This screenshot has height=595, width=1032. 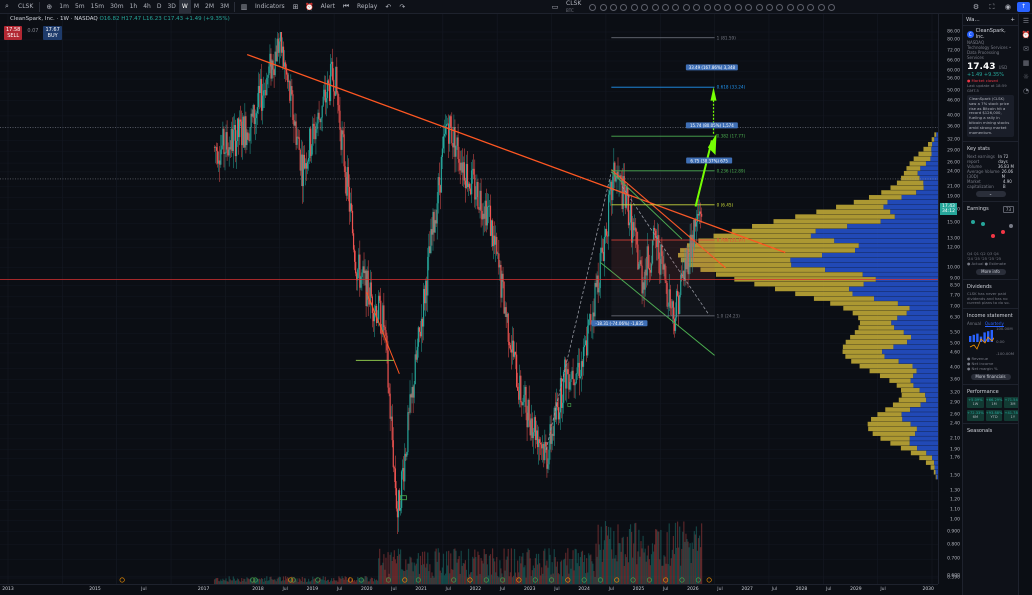 What do you see at coordinates (52, 33) in the screenshot?
I see `buy-button: 17.67 BUY` at bounding box center [52, 33].